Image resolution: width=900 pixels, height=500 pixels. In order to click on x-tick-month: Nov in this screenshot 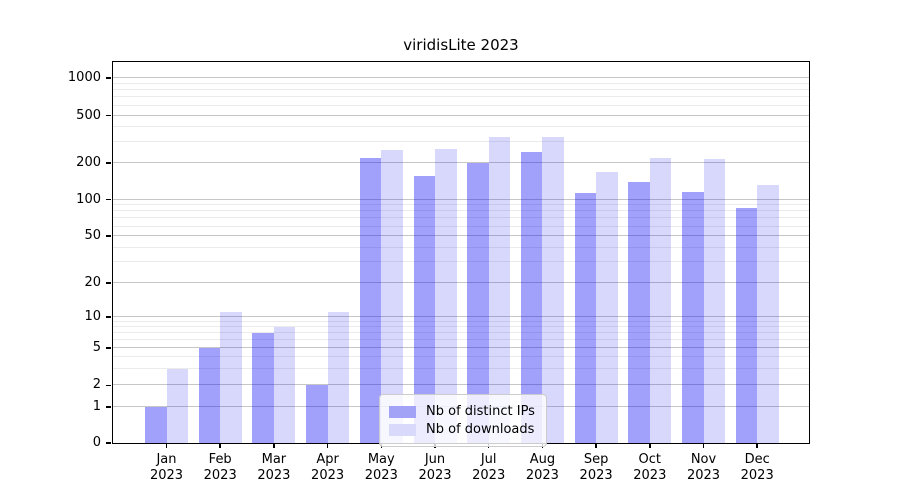, I will do `click(703, 459)`.